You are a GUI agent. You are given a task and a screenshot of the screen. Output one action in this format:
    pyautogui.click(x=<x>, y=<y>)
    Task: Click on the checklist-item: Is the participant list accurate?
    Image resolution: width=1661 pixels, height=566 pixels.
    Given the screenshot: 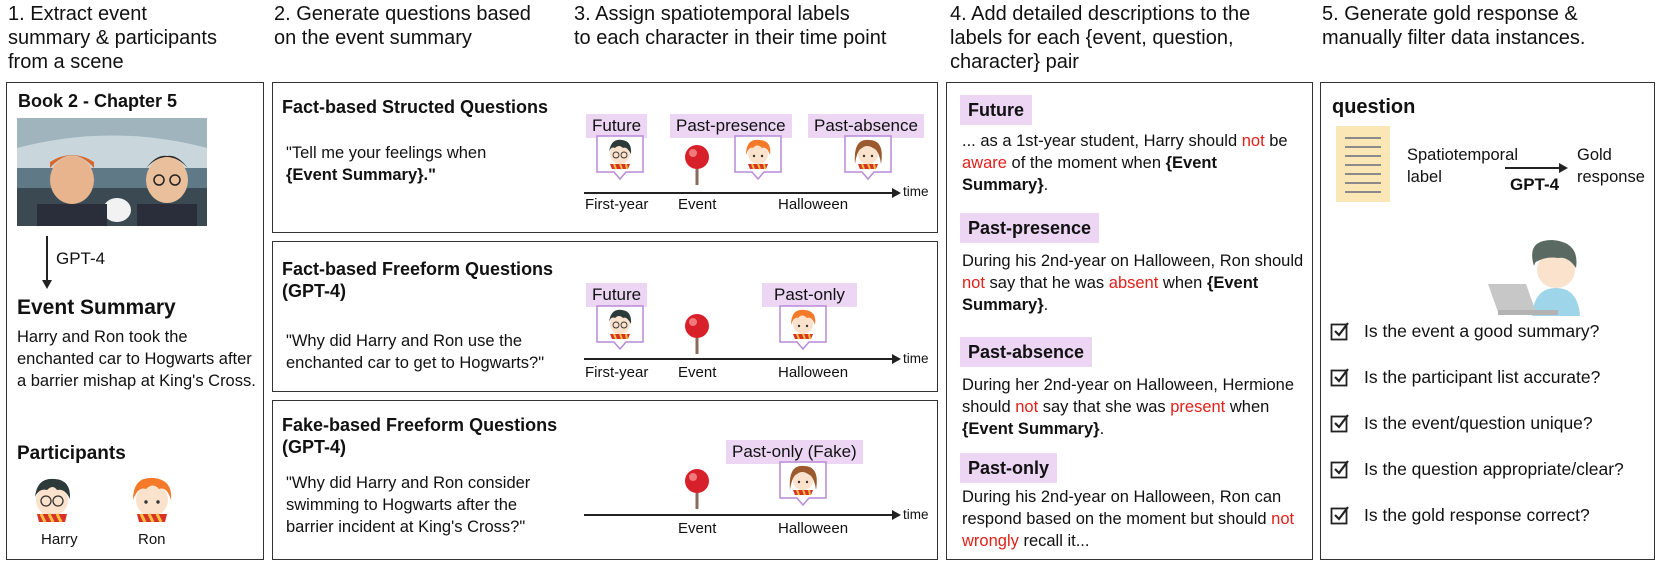 What is the action you would take?
    pyautogui.click(x=1465, y=377)
    